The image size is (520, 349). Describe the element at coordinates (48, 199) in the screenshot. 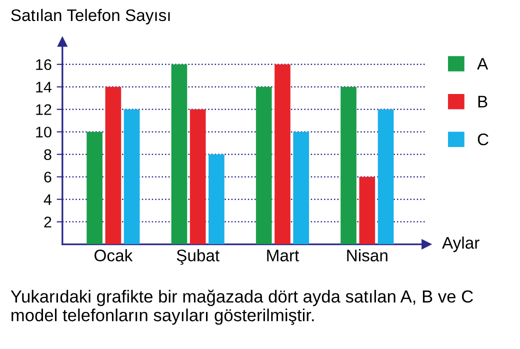

I see `y-tick-label: 4` at that location.